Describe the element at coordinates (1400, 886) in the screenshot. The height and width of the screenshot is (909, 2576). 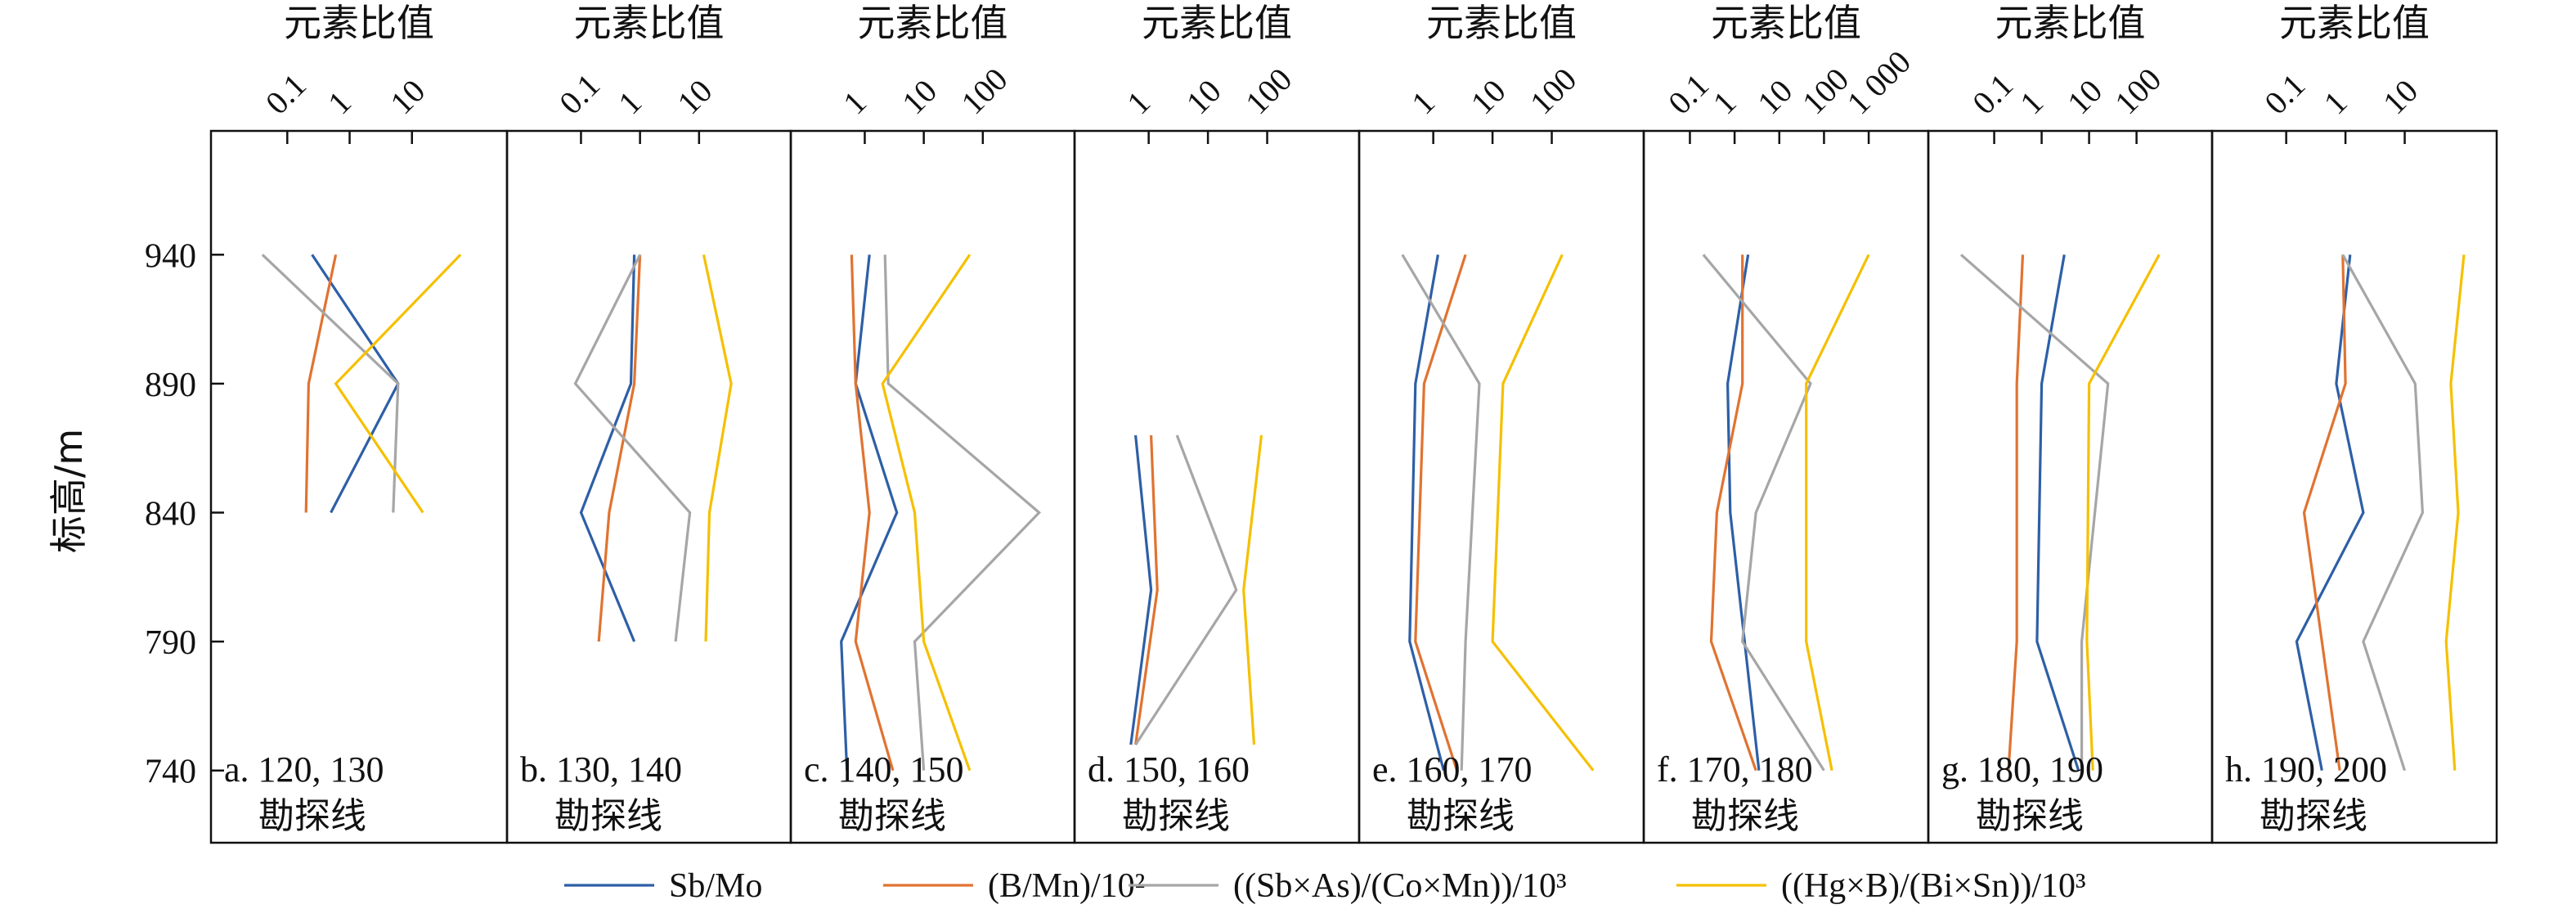
I see `legend-label: ((Sb×As)/(Co×Mn))/10³` at that location.